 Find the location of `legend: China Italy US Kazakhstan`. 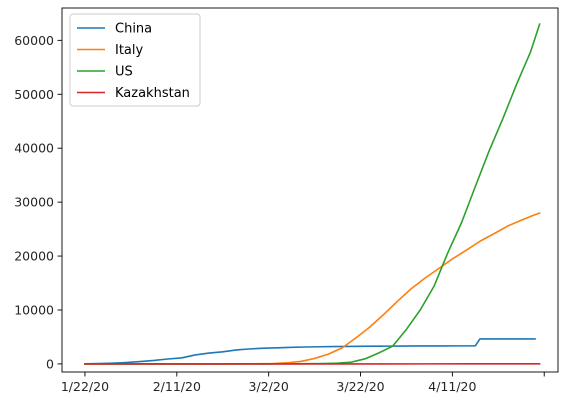

legend: China Italy US Kazakhstan is located at coordinates (135, 60).